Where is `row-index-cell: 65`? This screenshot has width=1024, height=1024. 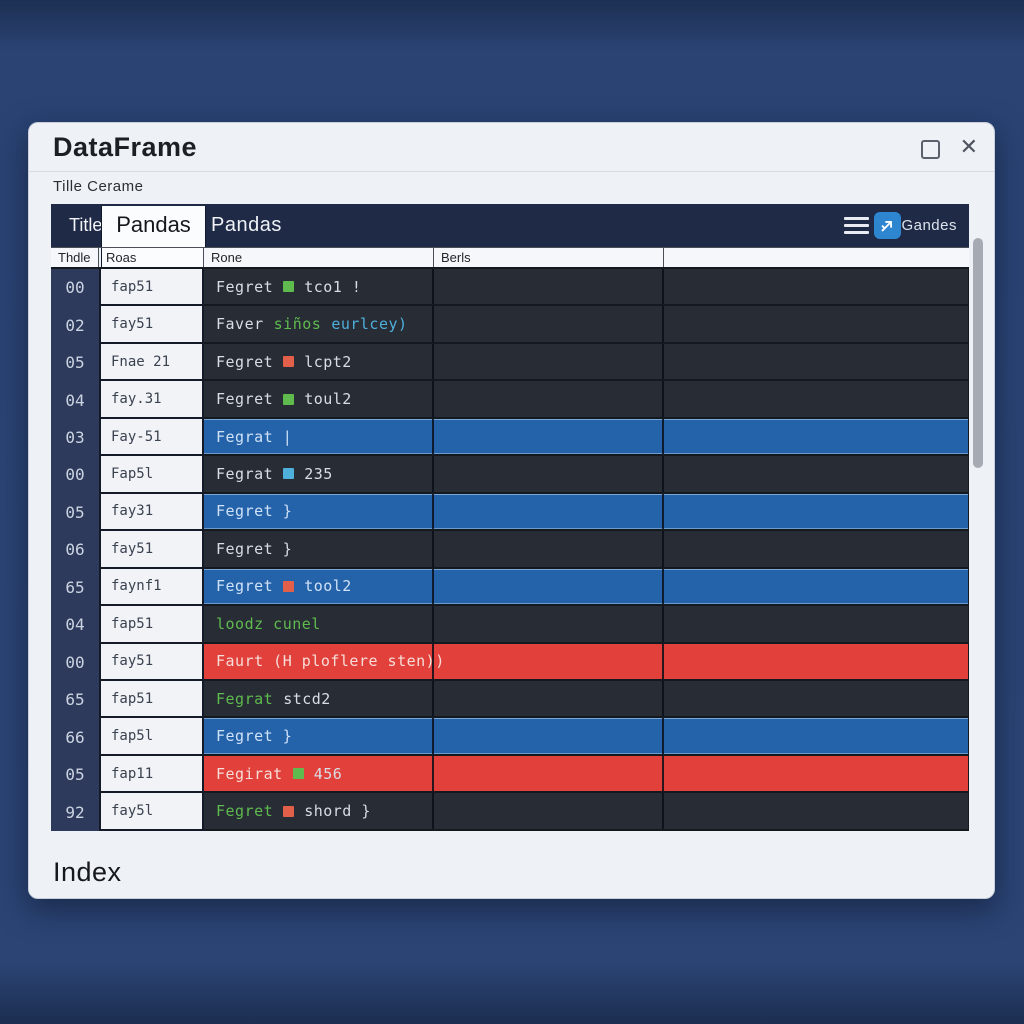 row-index-cell: 65 is located at coordinates (75, 699).